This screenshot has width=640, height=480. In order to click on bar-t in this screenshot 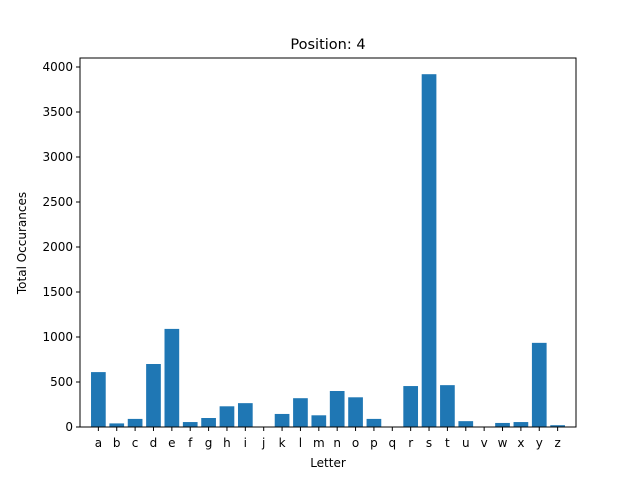, I will do `click(447, 406)`.